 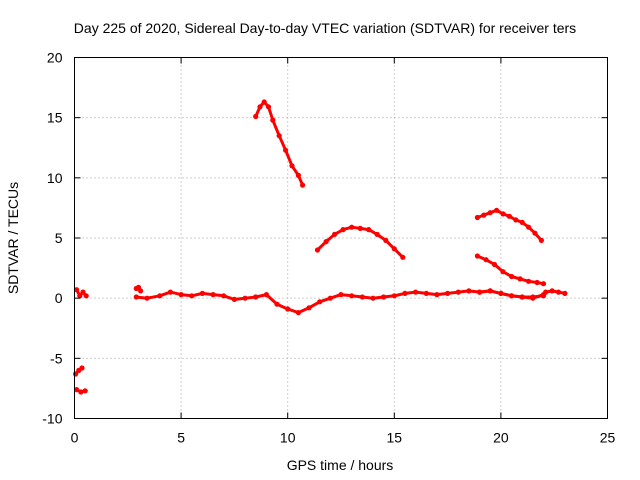 What do you see at coordinates (52, 419) in the screenshot?
I see `y-tick-label: -10` at bounding box center [52, 419].